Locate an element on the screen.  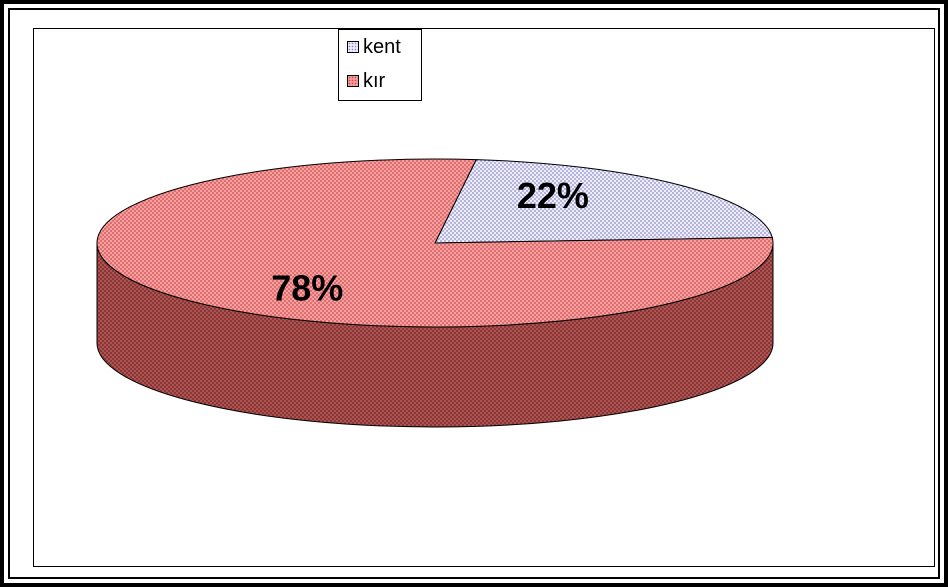
pie-slice-kent is located at coordinates (603, 201).